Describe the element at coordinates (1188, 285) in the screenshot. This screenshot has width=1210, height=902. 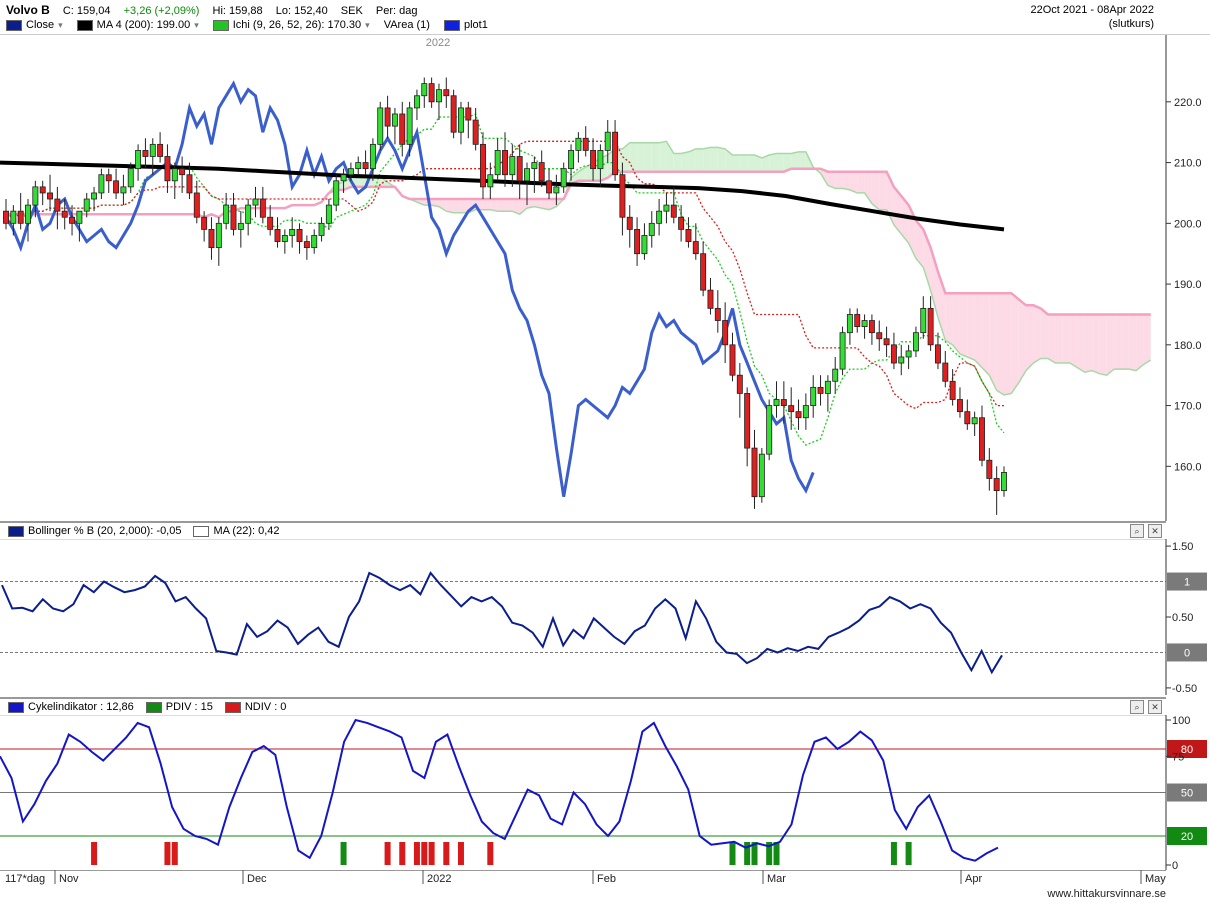
I see `price-tick-label: 190.0` at that location.